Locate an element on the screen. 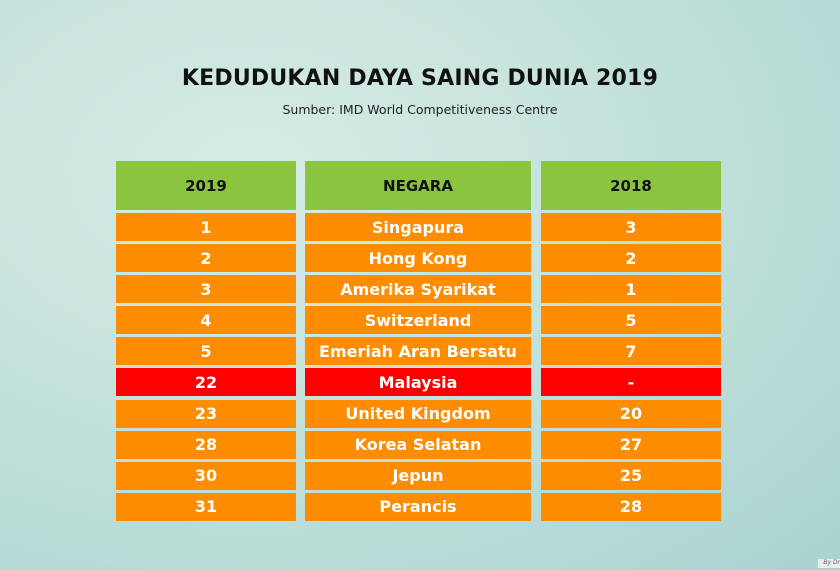 This screenshot has width=840, height=570. country-cell: Korea Selatan is located at coordinates (418, 444).